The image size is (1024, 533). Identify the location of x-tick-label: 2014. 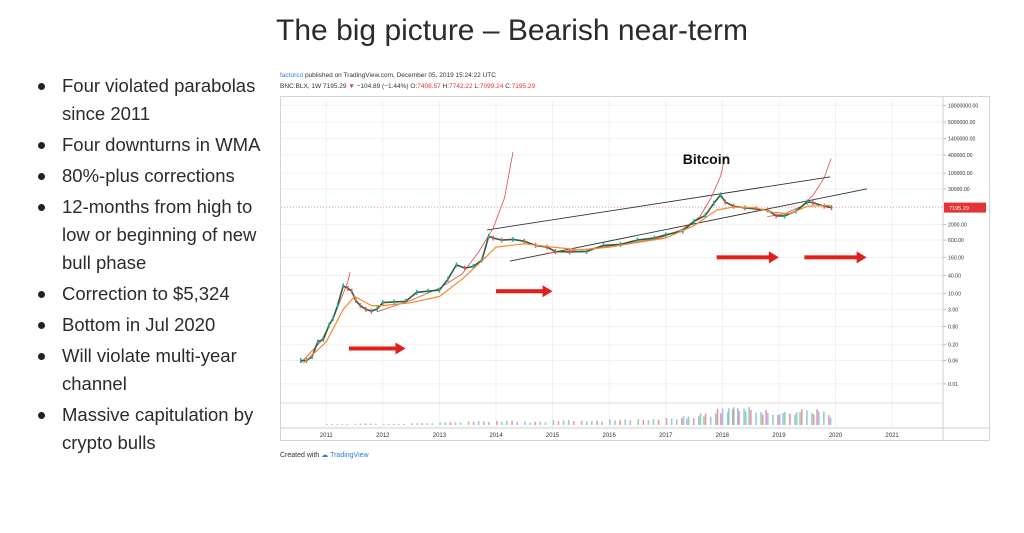
(496, 436).